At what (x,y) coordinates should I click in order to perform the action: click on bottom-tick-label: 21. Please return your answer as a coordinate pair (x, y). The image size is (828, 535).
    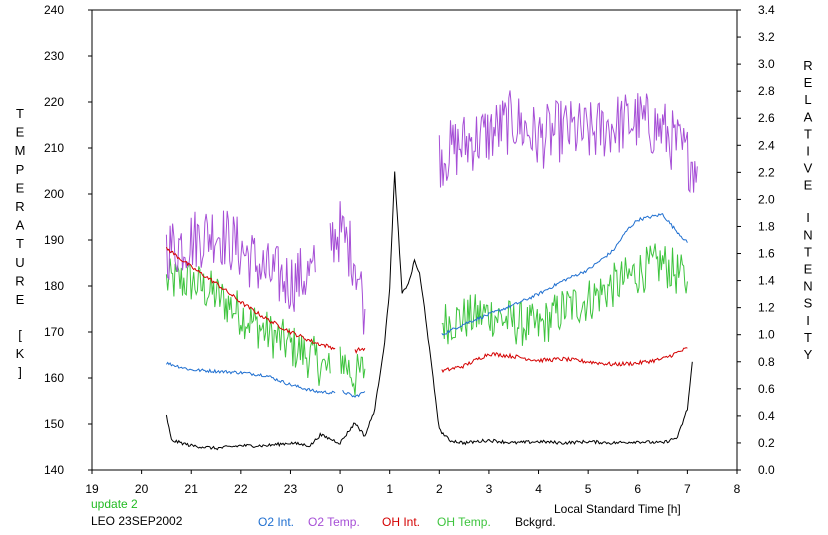
    Looking at the image, I should click on (192, 489).